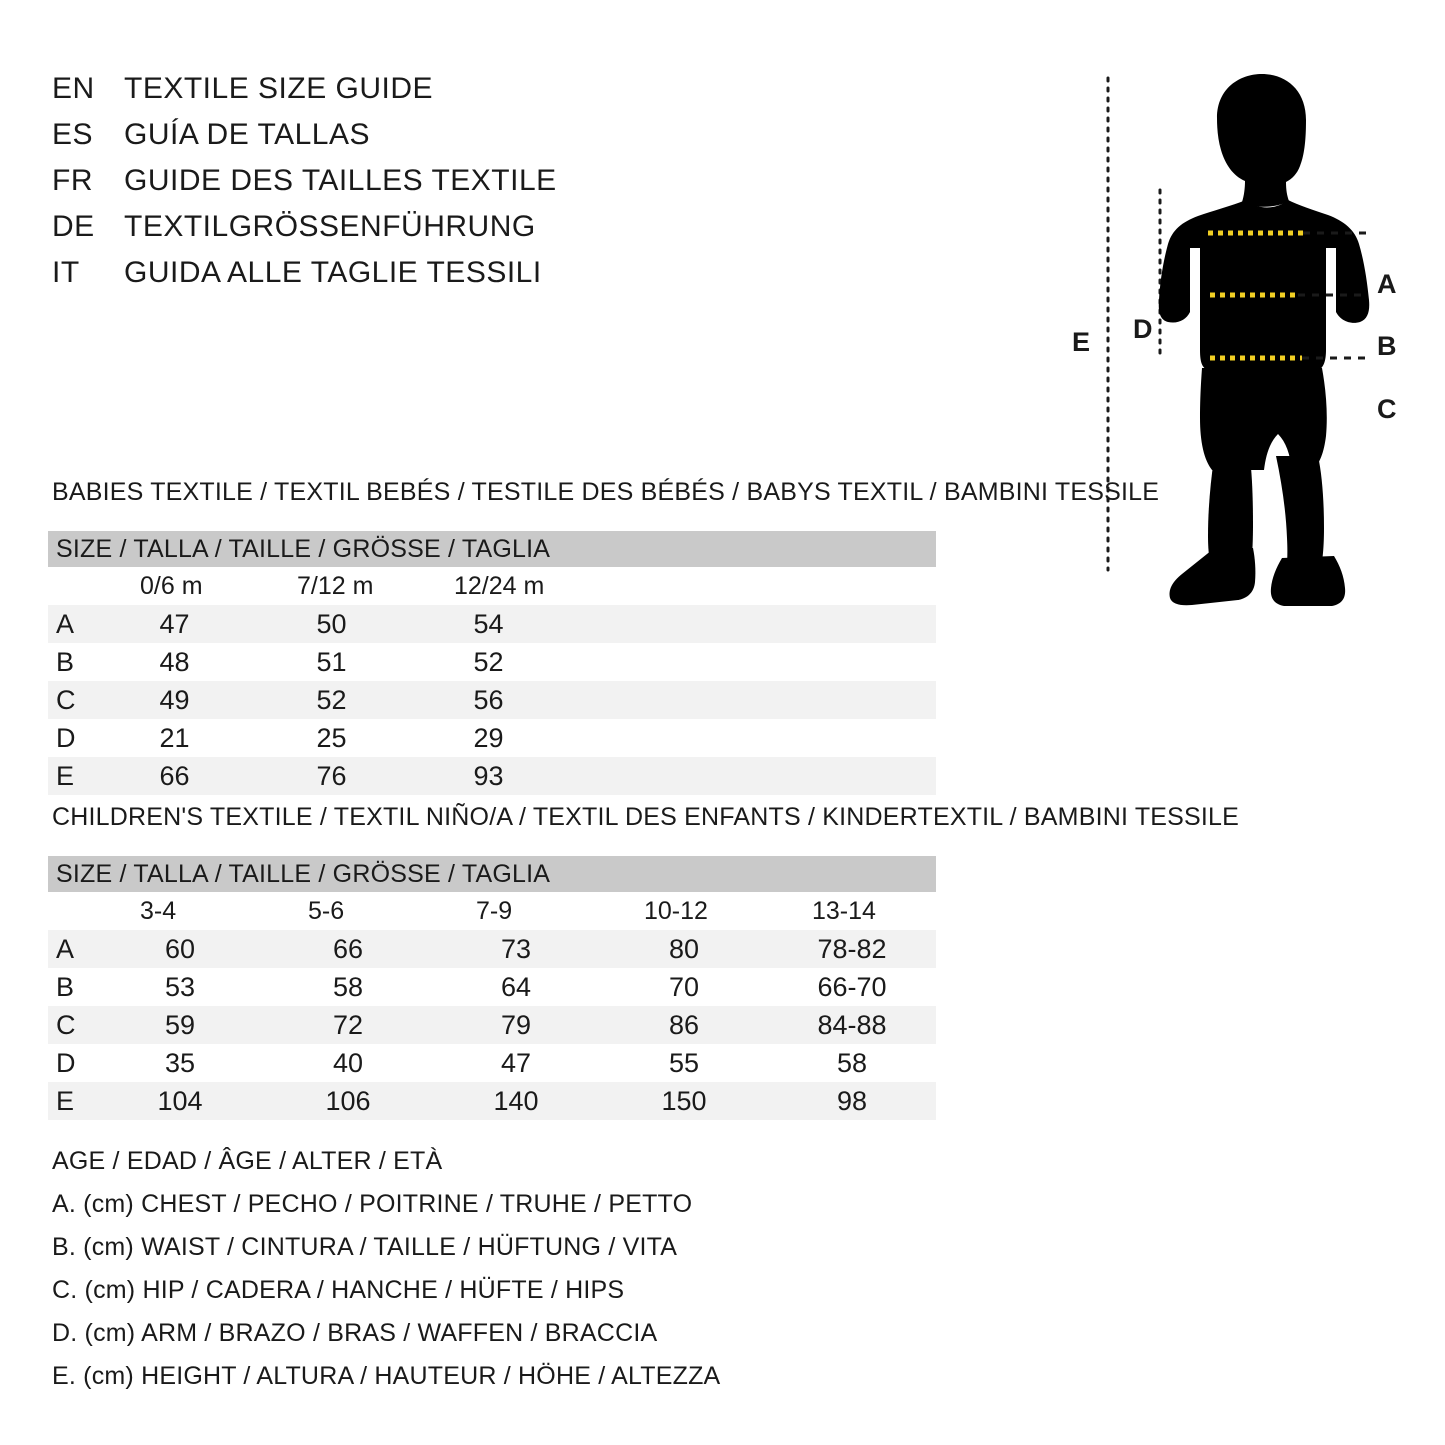 This screenshot has height=1445, width=1445. I want to click on table-row: B 48 51 52, so click(492, 662).